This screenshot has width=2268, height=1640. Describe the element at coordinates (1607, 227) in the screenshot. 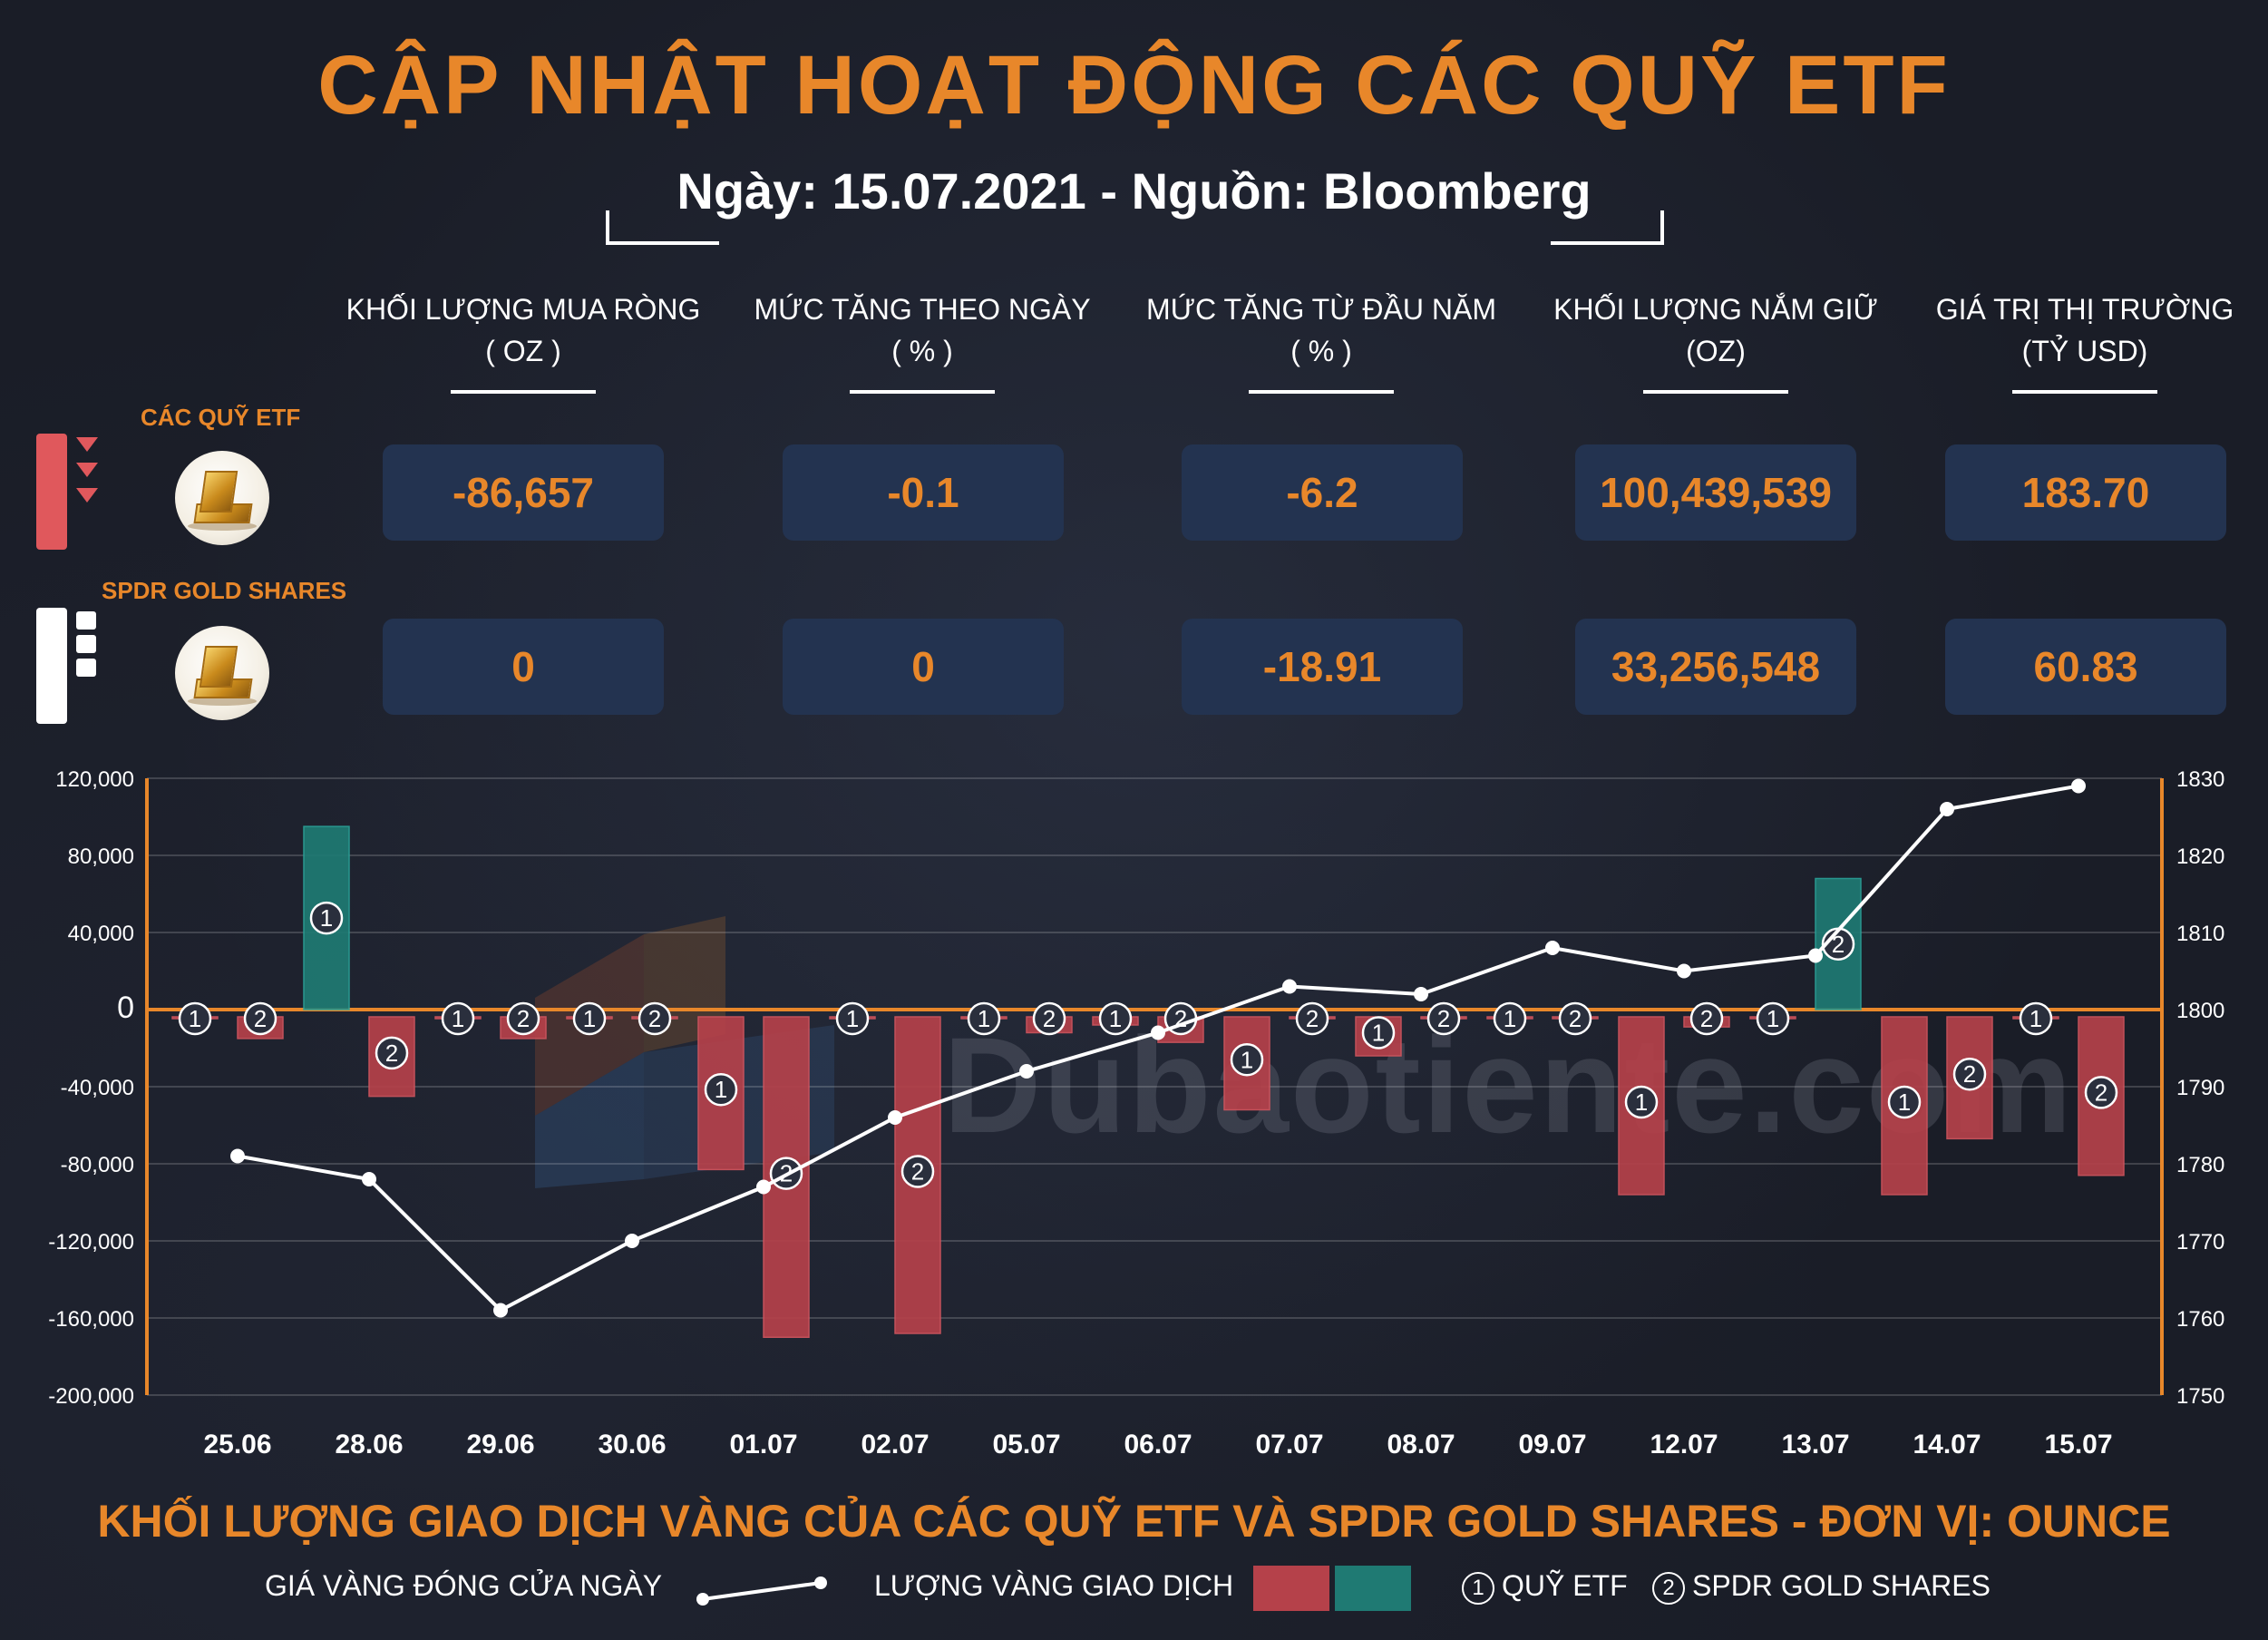

I see `subtitle-bracket-right` at that location.